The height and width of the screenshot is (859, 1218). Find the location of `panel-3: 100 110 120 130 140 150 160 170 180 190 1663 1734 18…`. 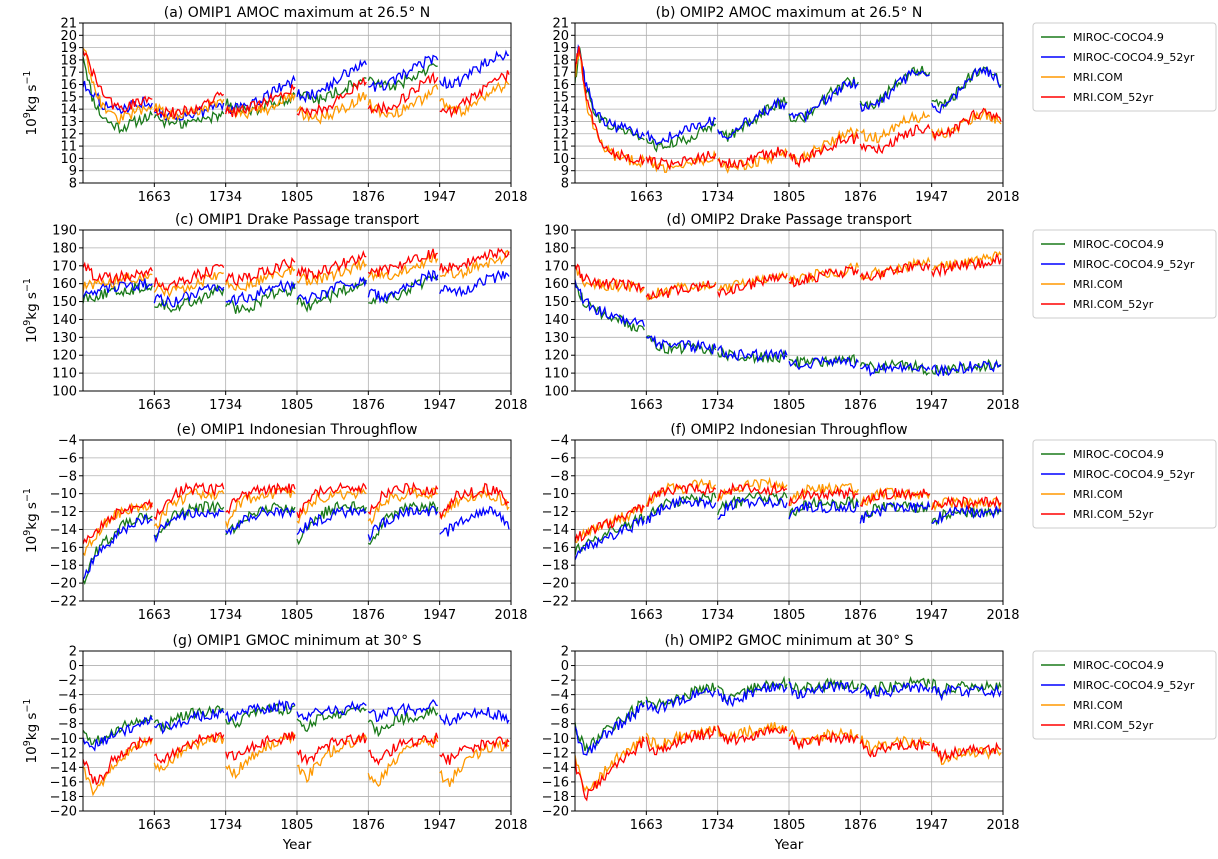

panel-3: 100 110 120 130 140 150 160 170 180 190 1663 1734 18… is located at coordinates (880, 312).